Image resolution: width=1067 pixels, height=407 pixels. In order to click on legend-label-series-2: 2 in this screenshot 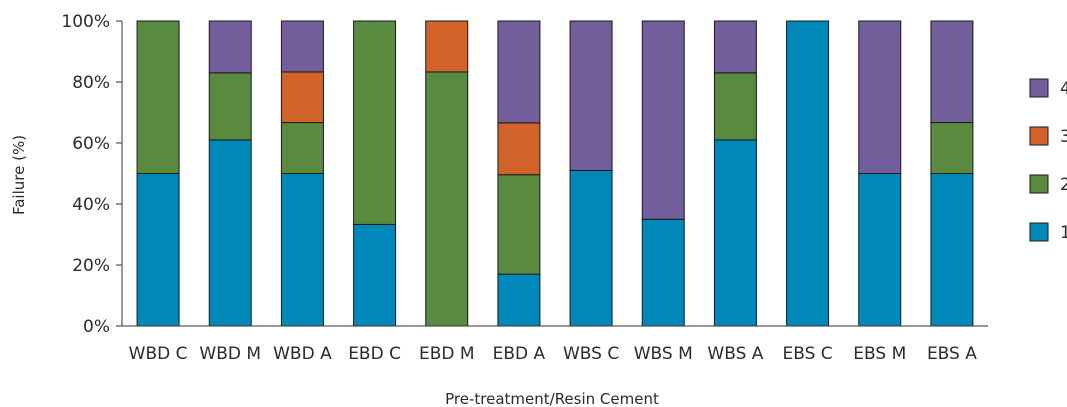, I will do `click(1063, 185)`.